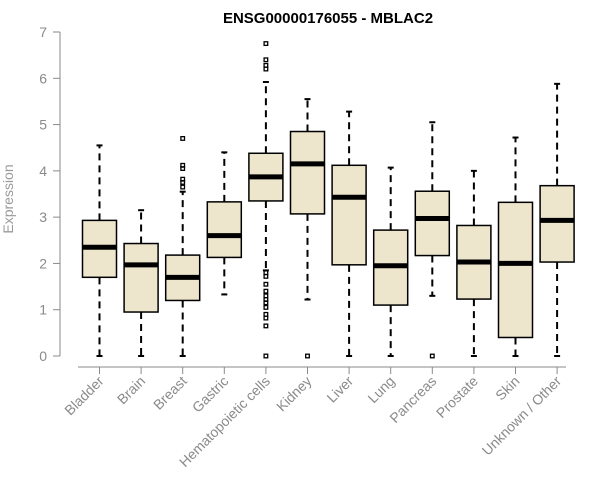 This screenshot has width=600, height=500. Describe the element at coordinates (99, 250) in the screenshot. I see `box-bladder` at that location.